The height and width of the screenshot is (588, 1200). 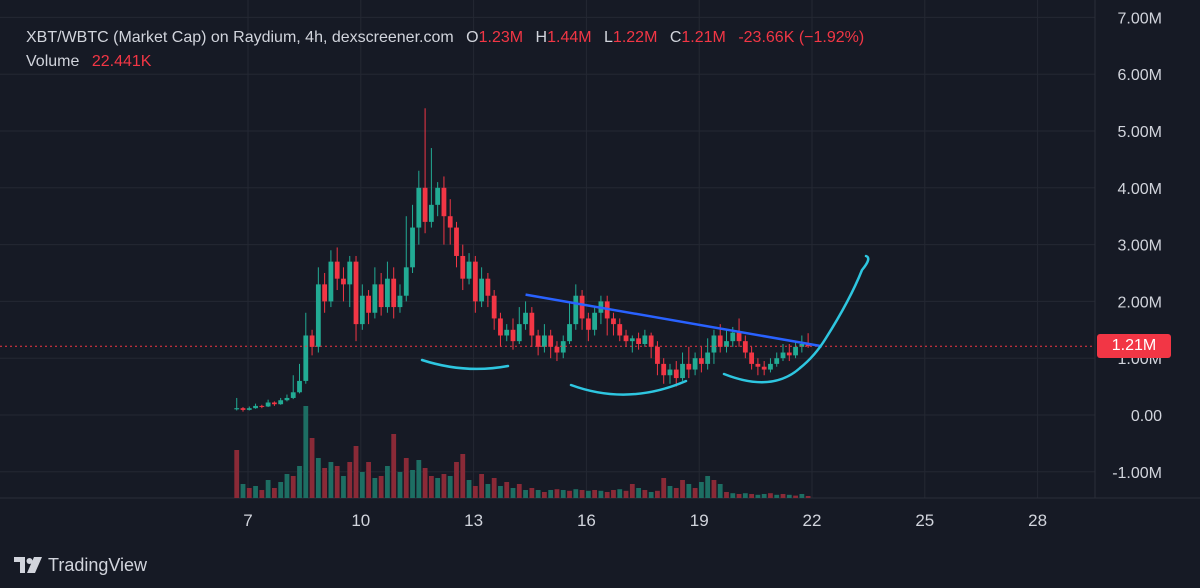 What do you see at coordinates (80, 565) in the screenshot?
I see `tradingview-brand: TradingView` at bounding box center [80, 565].